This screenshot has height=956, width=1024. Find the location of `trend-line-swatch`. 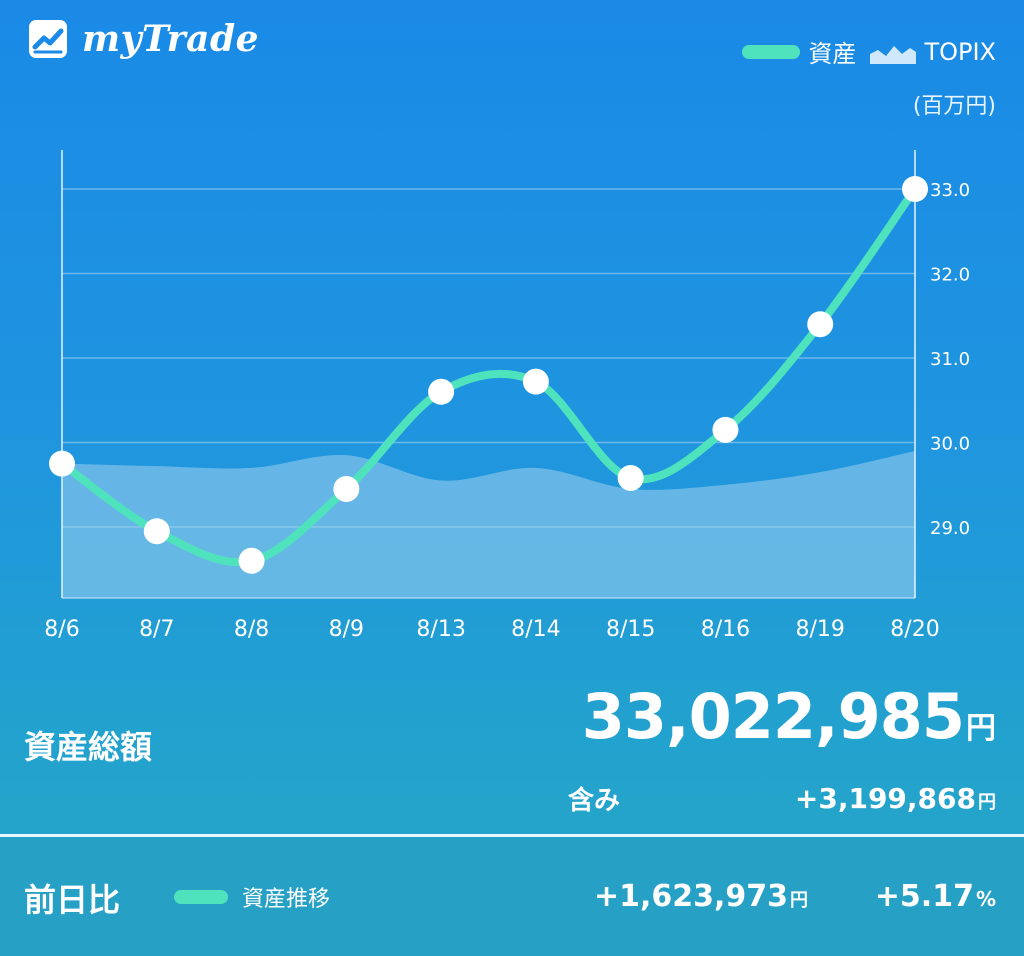

trend-line-swatch is located at coordinates (201, 897).